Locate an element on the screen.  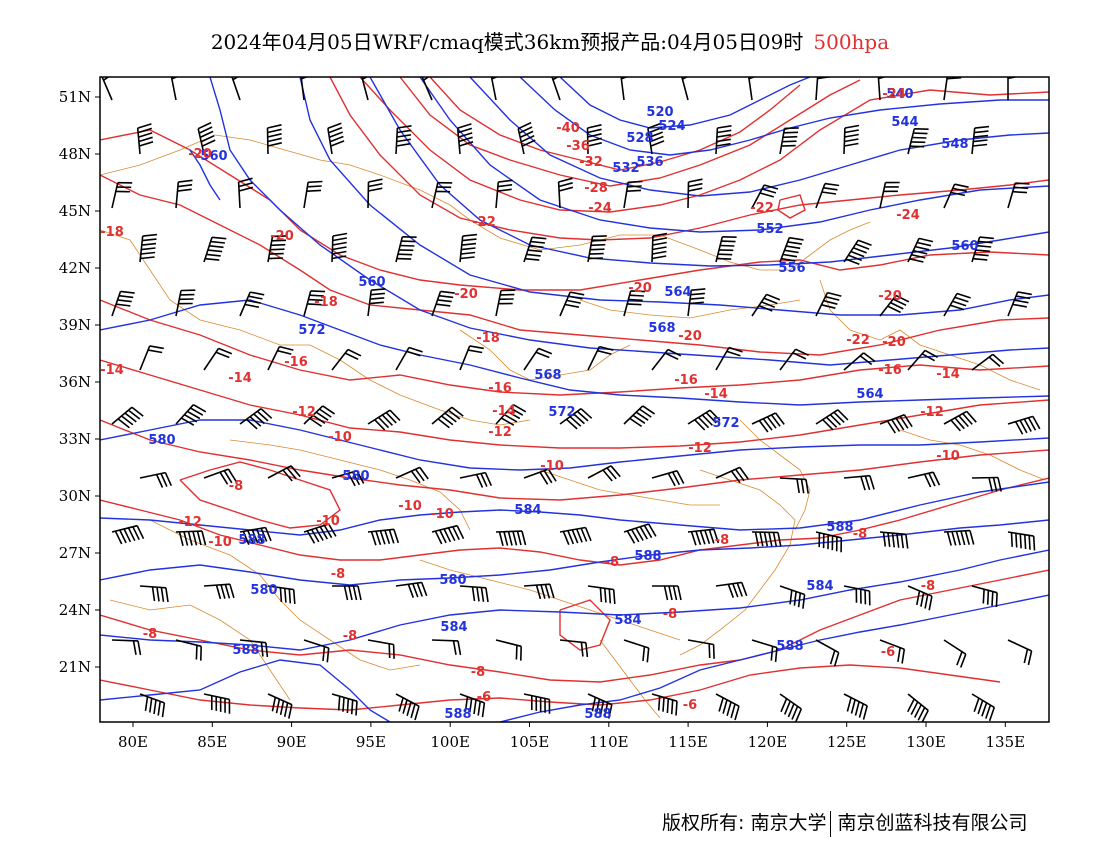
temperature-label: -28 is located at coordinates (596, 188).